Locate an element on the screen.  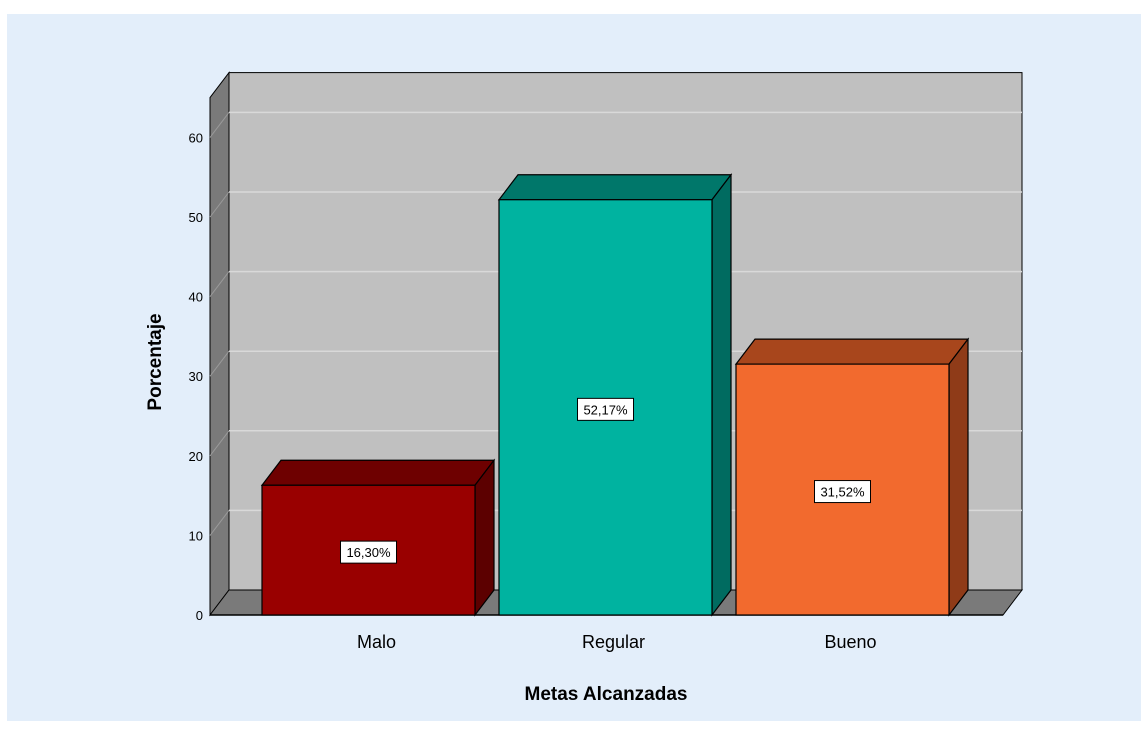
y-tick-label: 40 is located at coordinates (196, 297).